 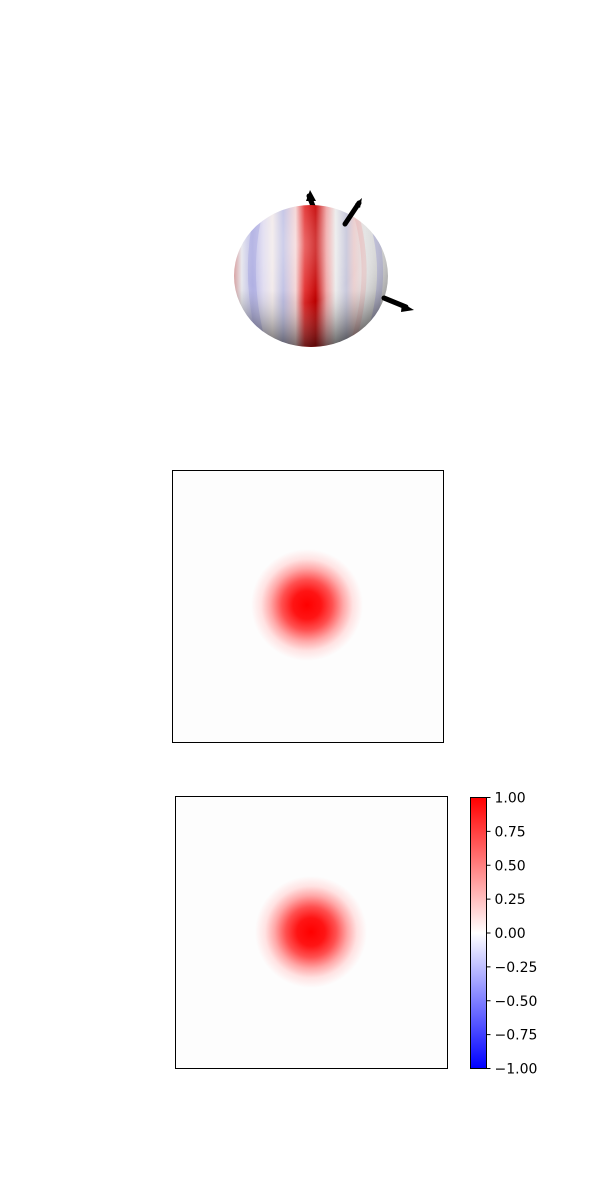 What do you see at coordinates (352, 212) in the screenshot?
I see `arrow-upper-right` at bounding box center [352, 212].